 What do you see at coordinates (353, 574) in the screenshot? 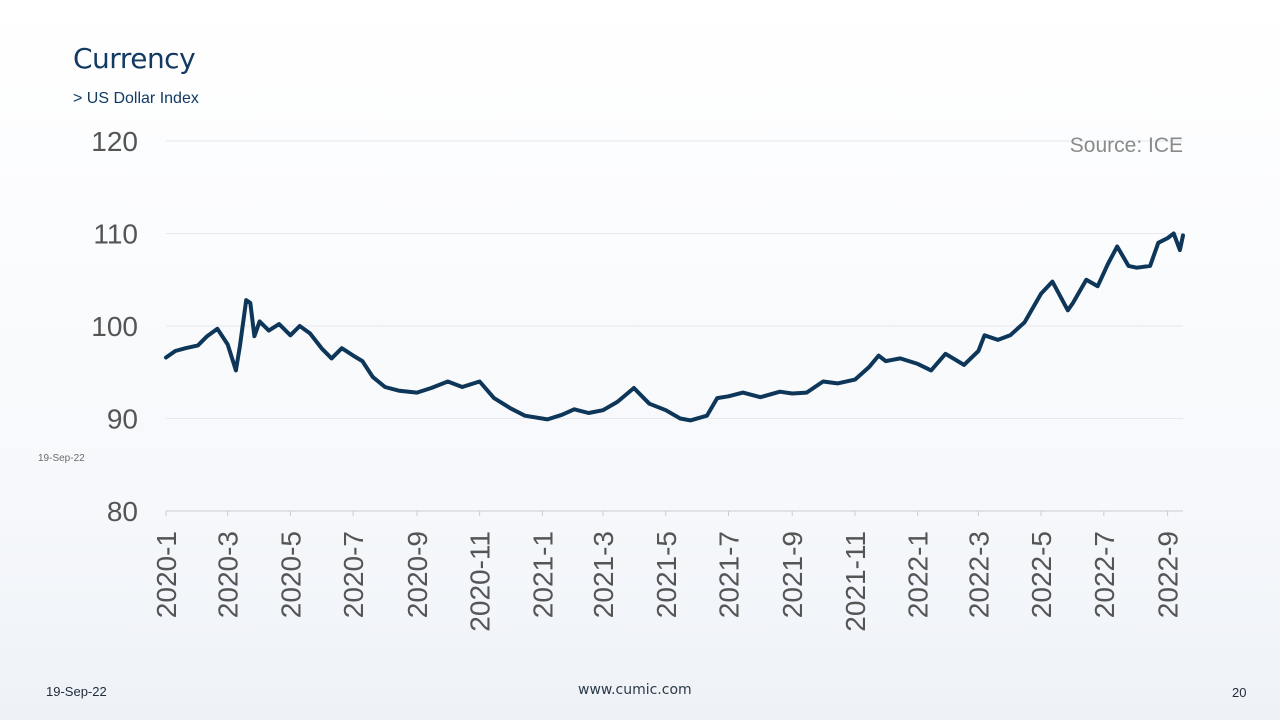
I see `x-tick-label: 2020-7` at bounding box center [353, 574].